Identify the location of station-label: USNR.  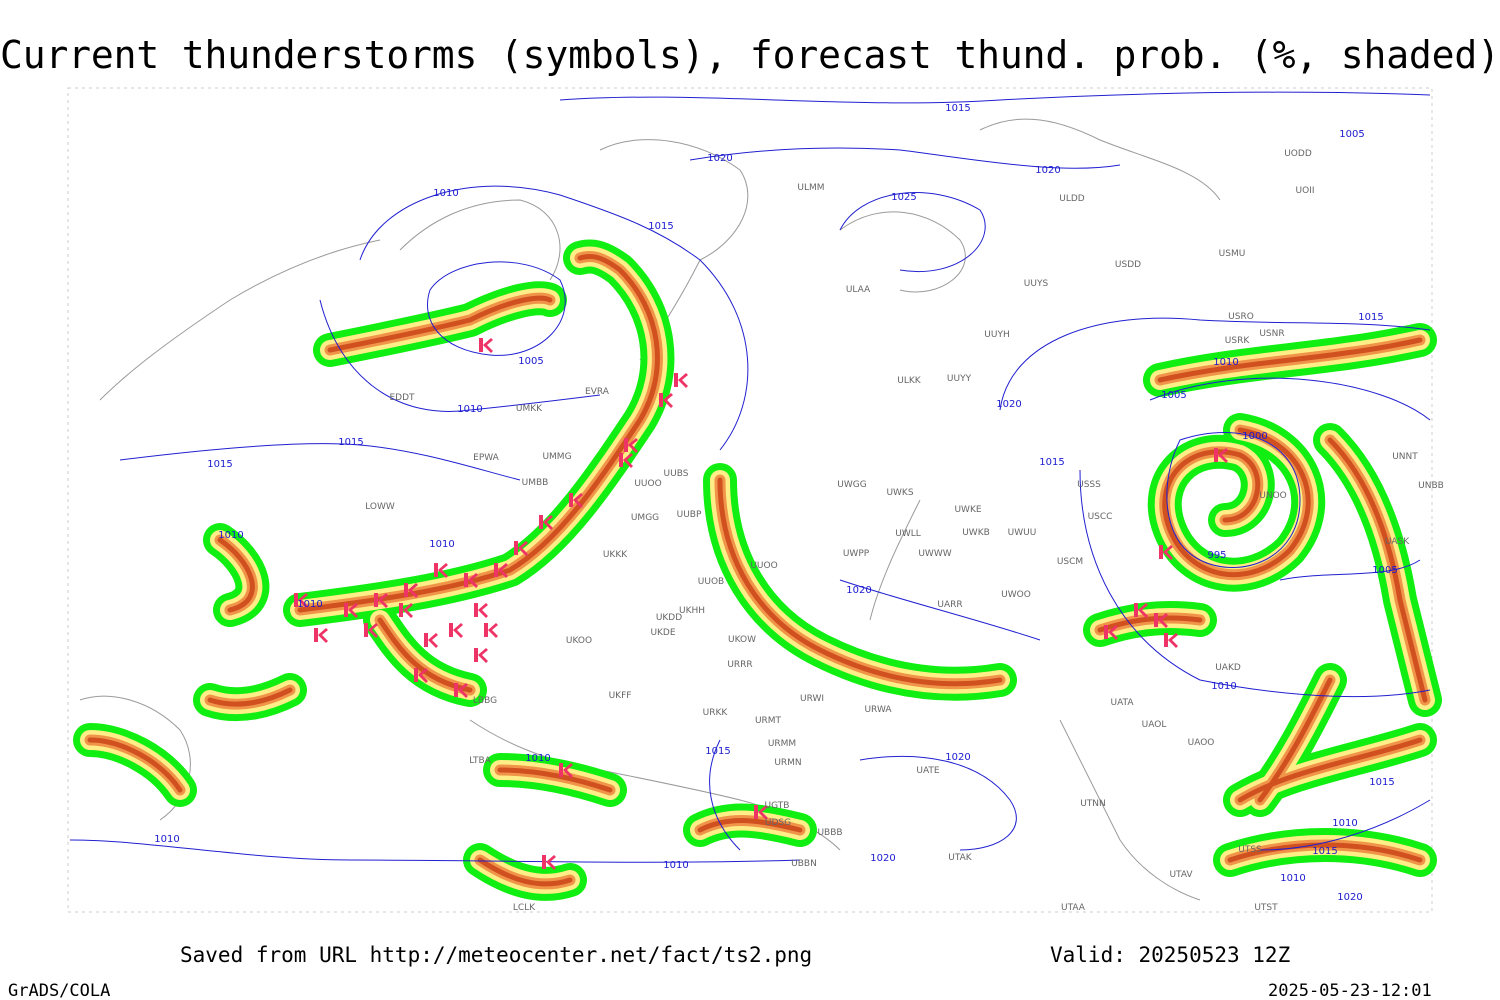
(1271, 334).